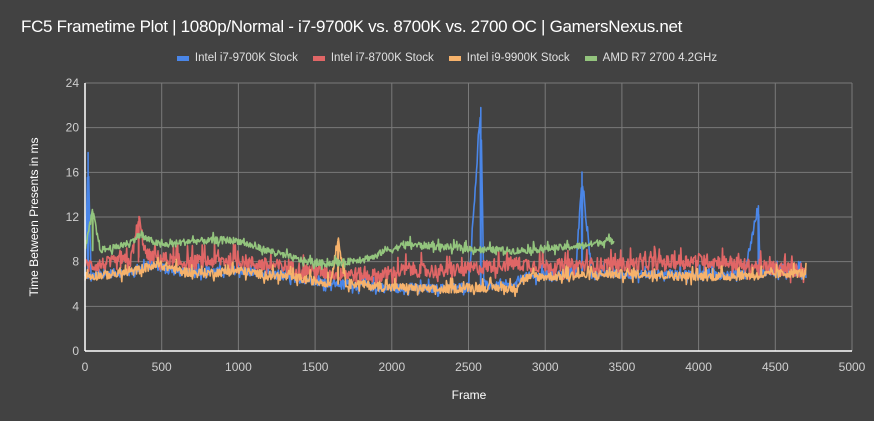  I want to click on x-tick-label: 500, so click(162, 367).